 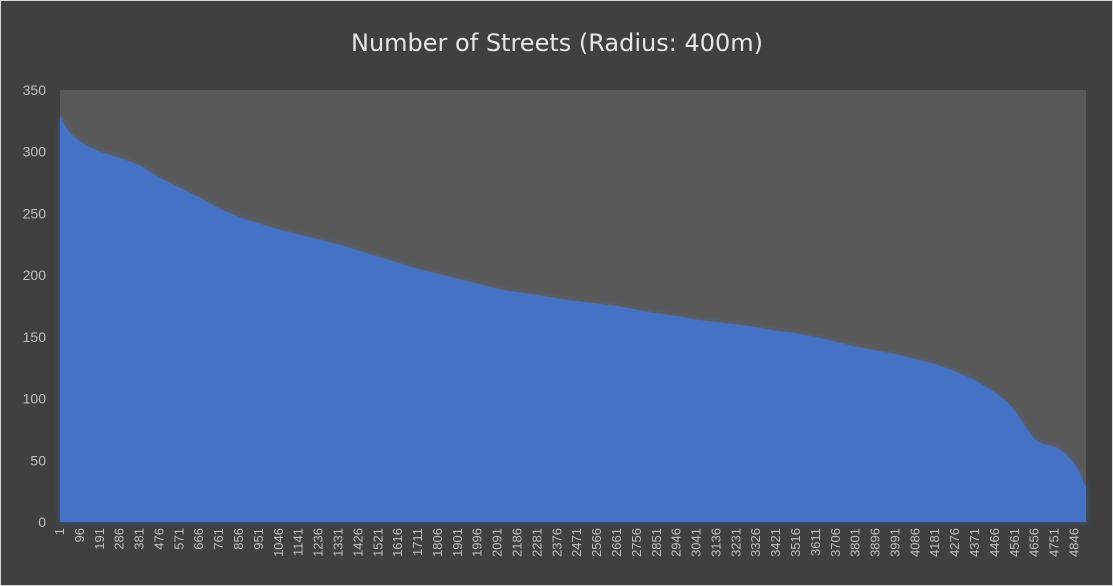 What do you see at coordinates (556, 542) in the screenshot?
I see `x-tick-label: 2376` at bounding box center [556, 542].